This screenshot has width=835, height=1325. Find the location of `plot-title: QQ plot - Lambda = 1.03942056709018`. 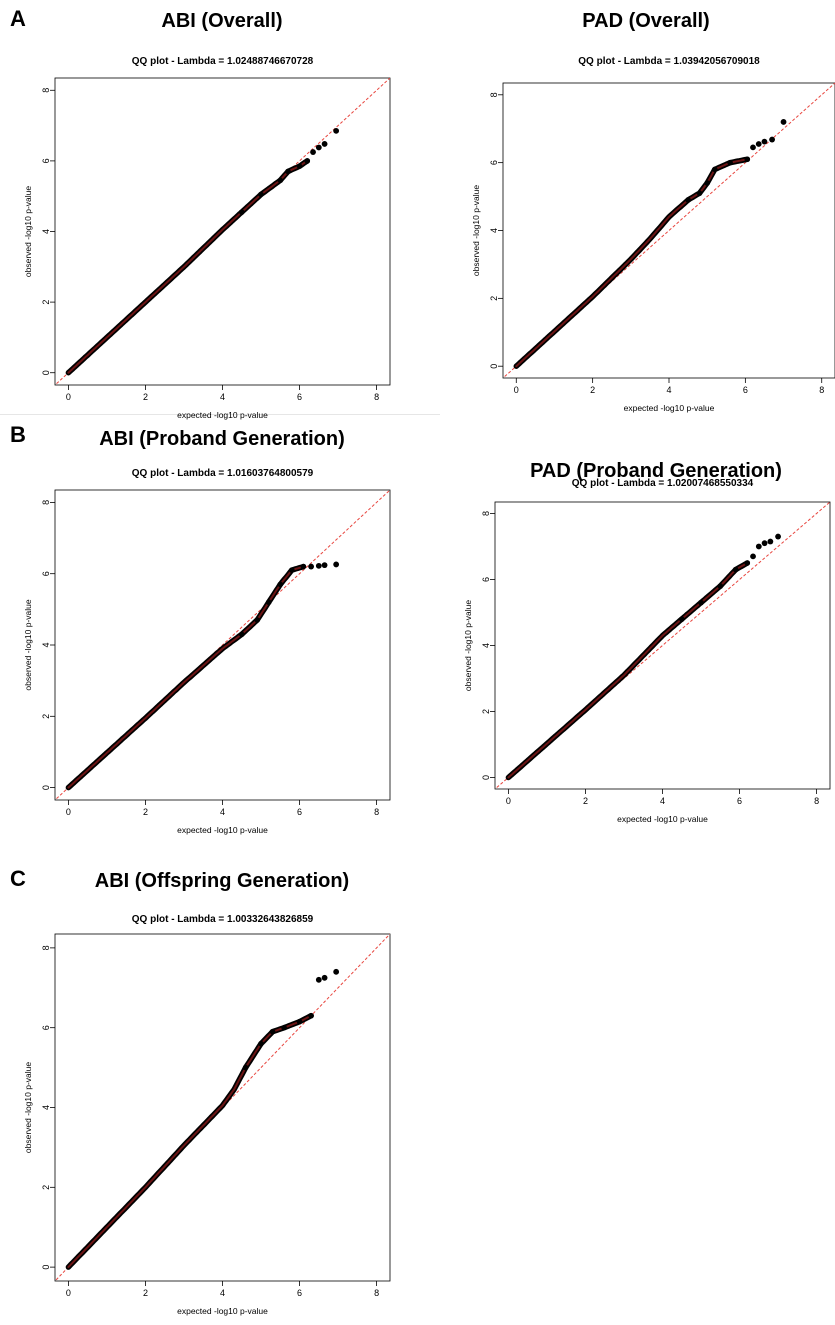

plot-title: QQ plot - Lambda = 1.03942056709018 is located at coordinates (669, 61).